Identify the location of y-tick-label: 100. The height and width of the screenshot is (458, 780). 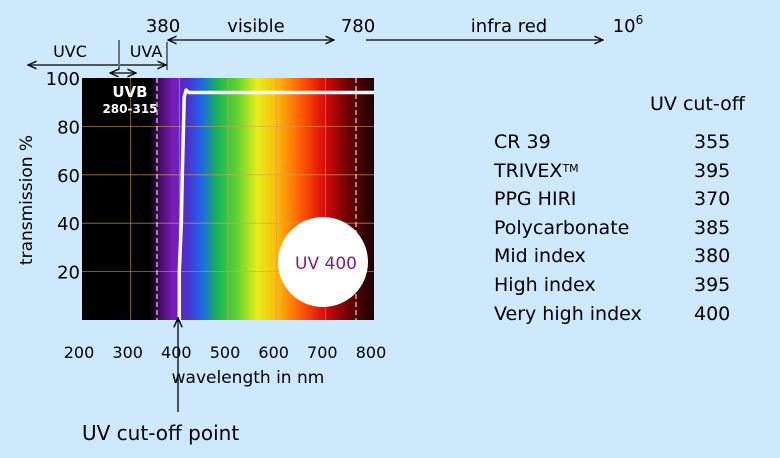
(63, 79).